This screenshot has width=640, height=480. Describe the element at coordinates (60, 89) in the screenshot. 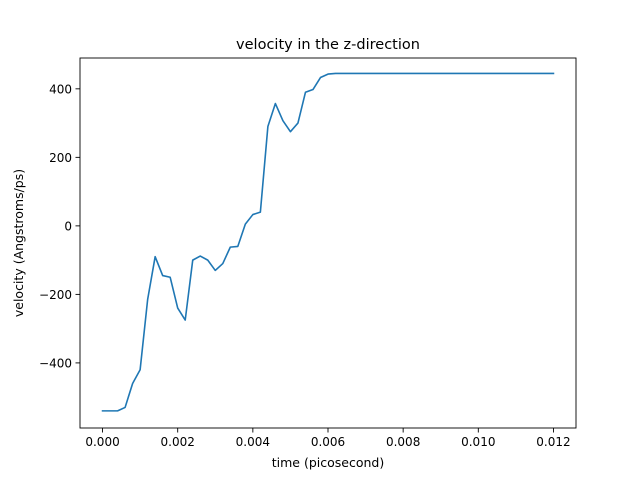

I see `y-tick-label: 400` at that location.